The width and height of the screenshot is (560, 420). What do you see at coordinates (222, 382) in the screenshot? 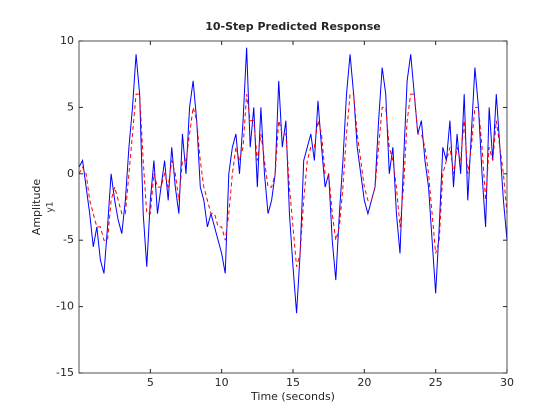
I see `x-tick-label: 10` at bounding box center [222, 382].